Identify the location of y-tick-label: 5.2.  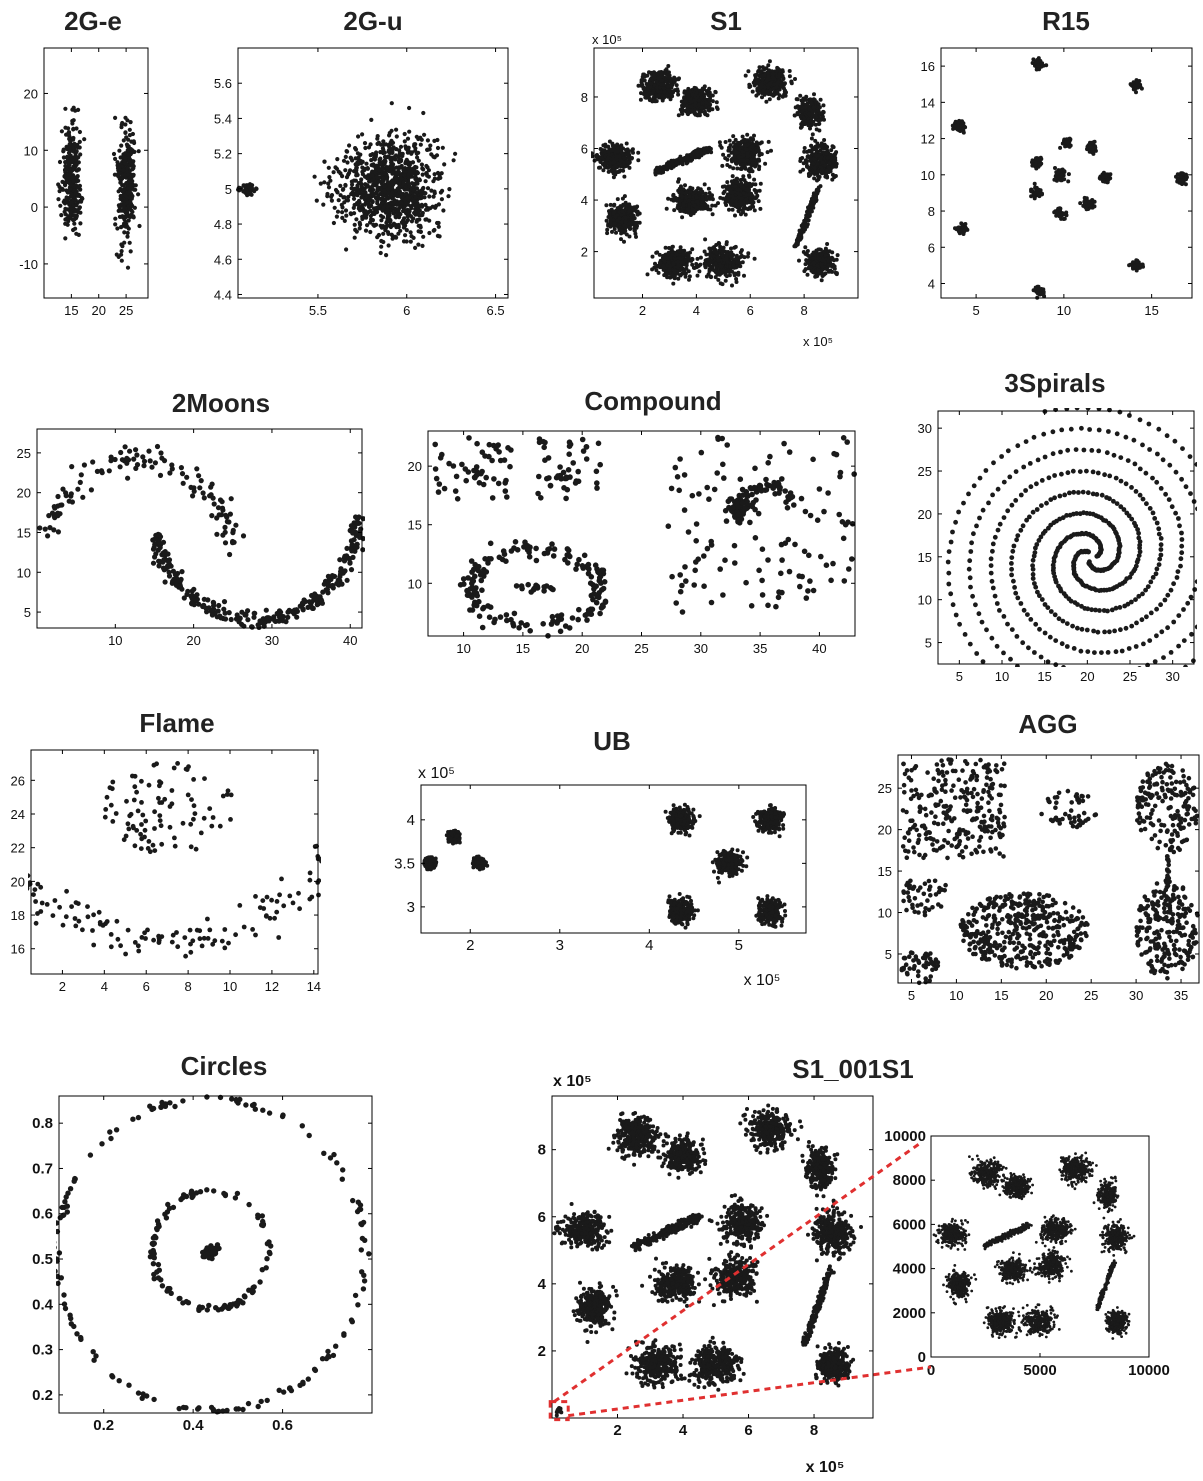
(223, 154).